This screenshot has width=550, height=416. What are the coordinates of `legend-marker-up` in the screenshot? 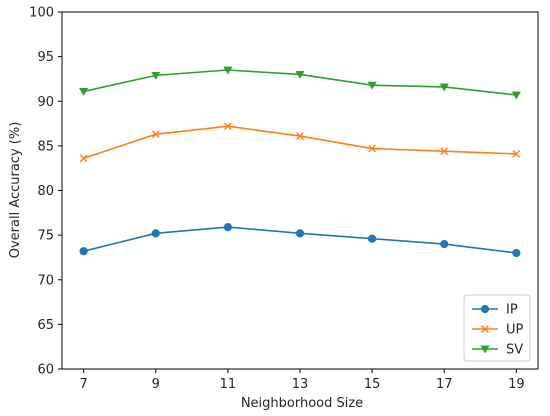 It's located at (485, 329).